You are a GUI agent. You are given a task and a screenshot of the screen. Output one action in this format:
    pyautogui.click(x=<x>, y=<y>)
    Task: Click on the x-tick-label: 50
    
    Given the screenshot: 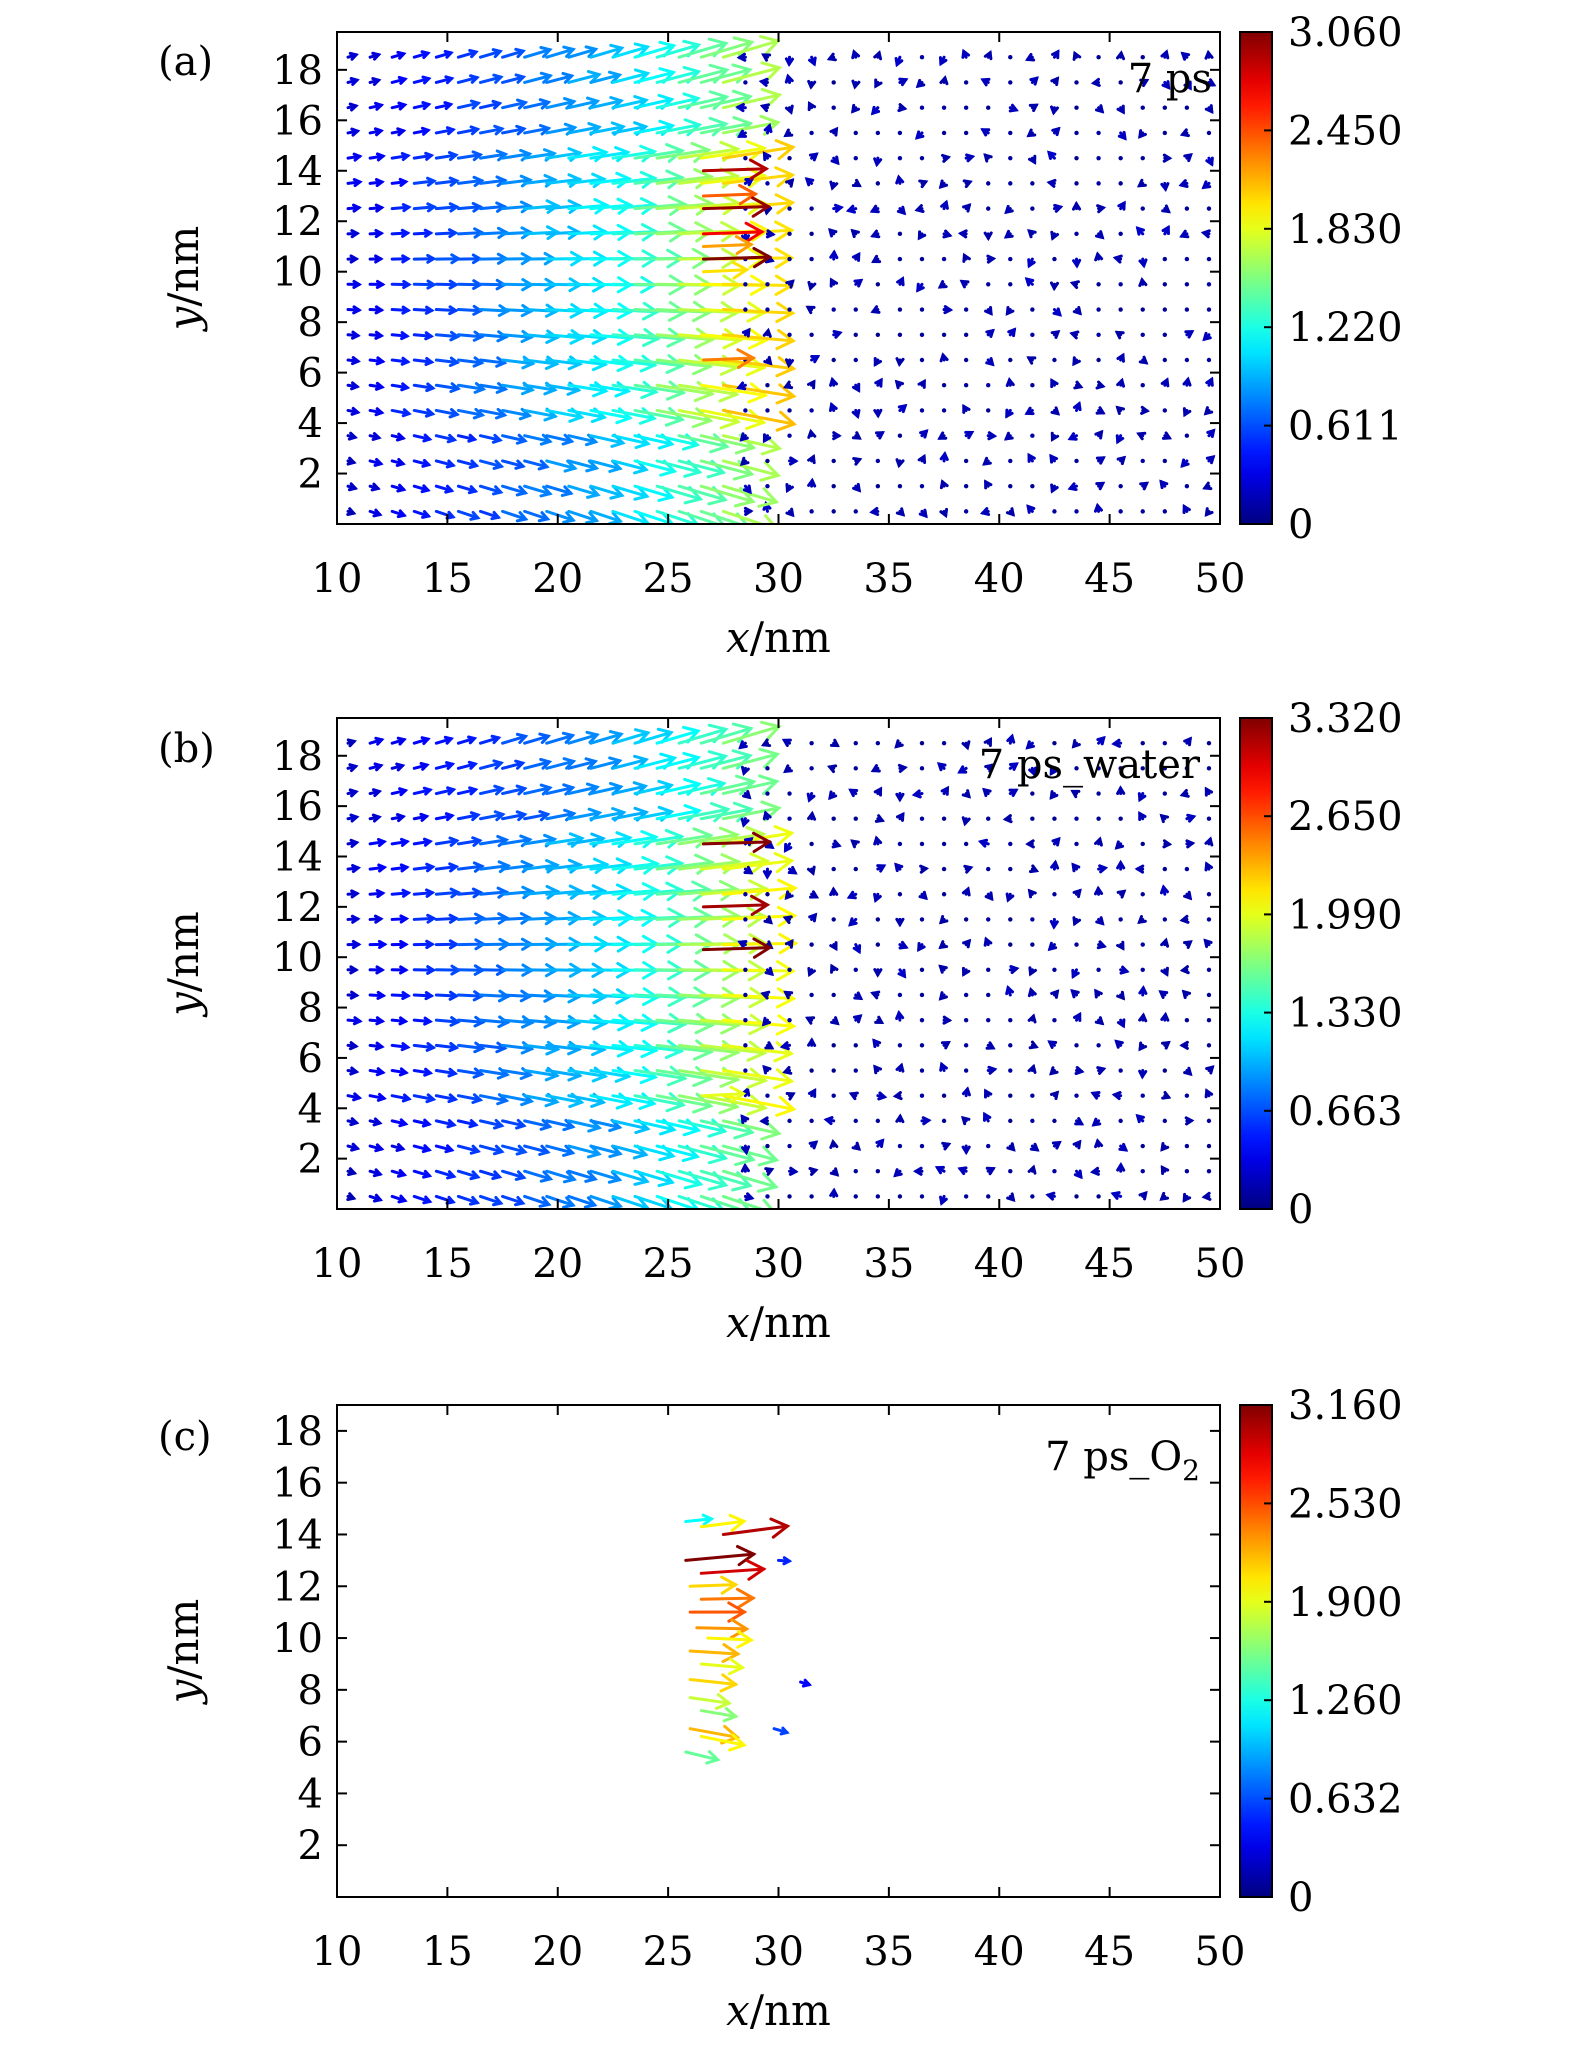 What is the action you would take?
    pyautogui.click(x=1220, y=1264)
    